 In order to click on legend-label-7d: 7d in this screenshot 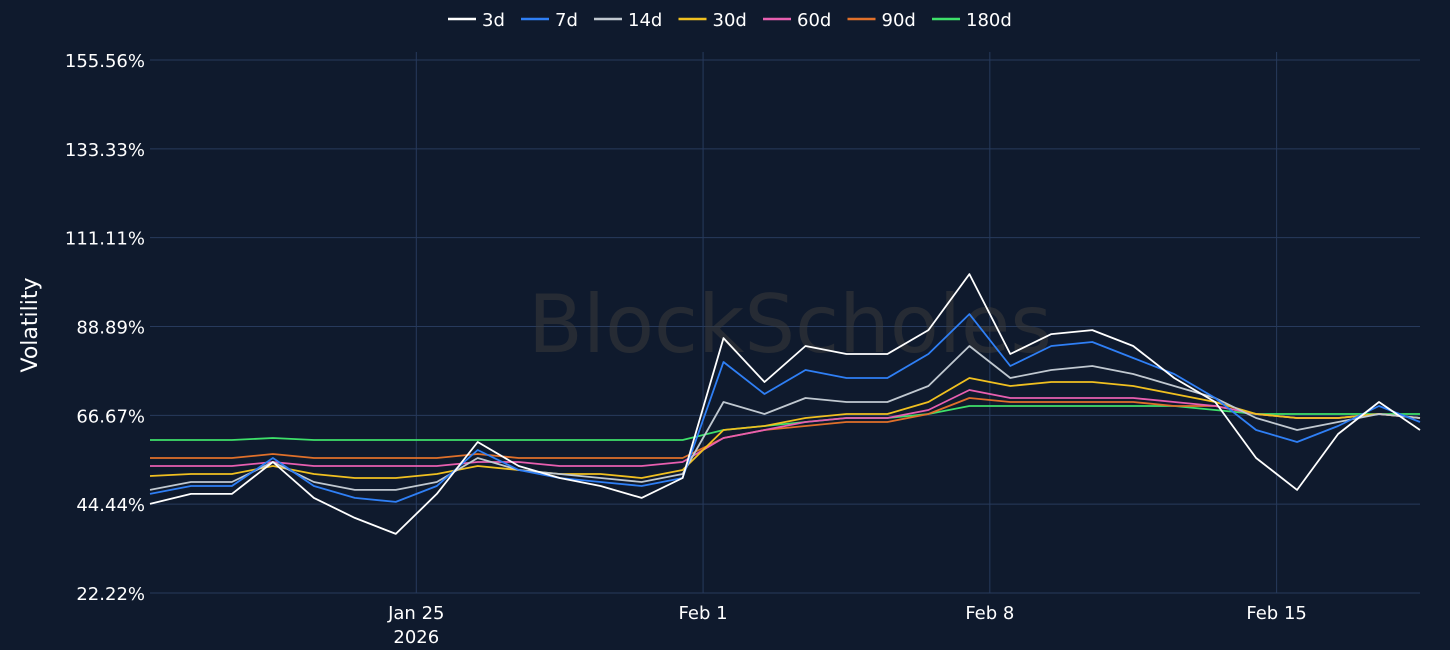, I will do `click(566, 20)`.